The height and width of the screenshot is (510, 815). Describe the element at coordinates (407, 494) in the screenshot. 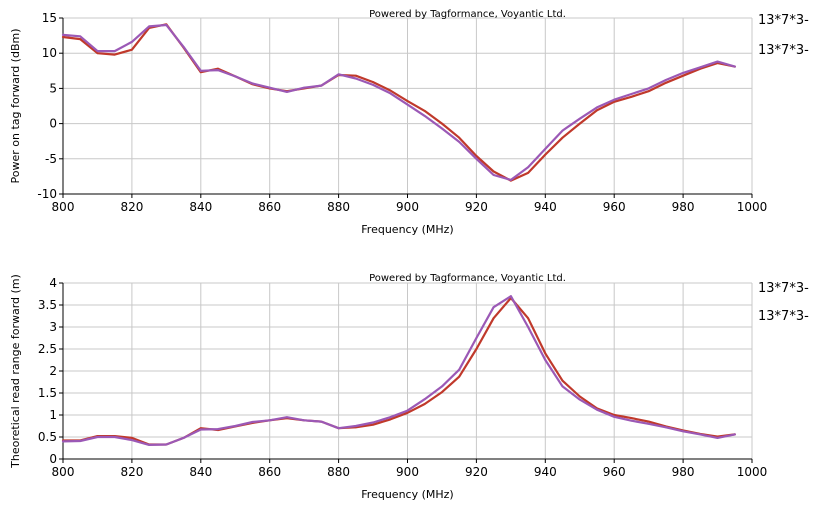

I see `x-axis-label: Frequency (MHz)` at that location.